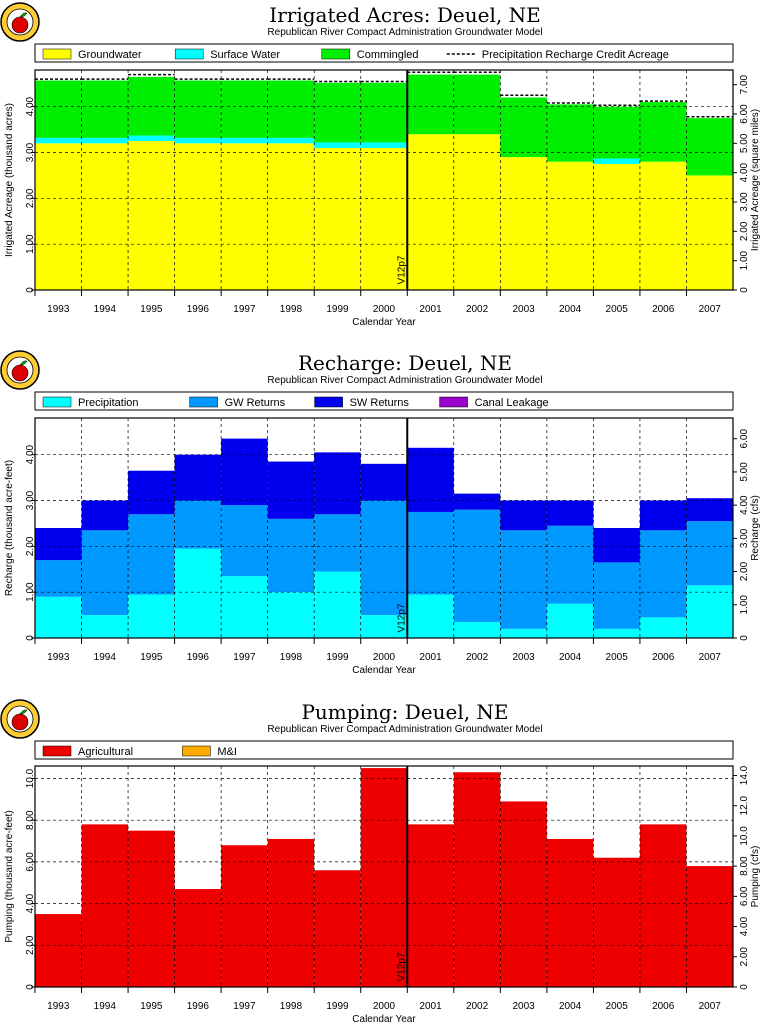 This screenshot has height=1024, width=768. Describe the element at coordinates (477, 501) in the screenshot. I see `bar-2002-sw-returns` at that location.